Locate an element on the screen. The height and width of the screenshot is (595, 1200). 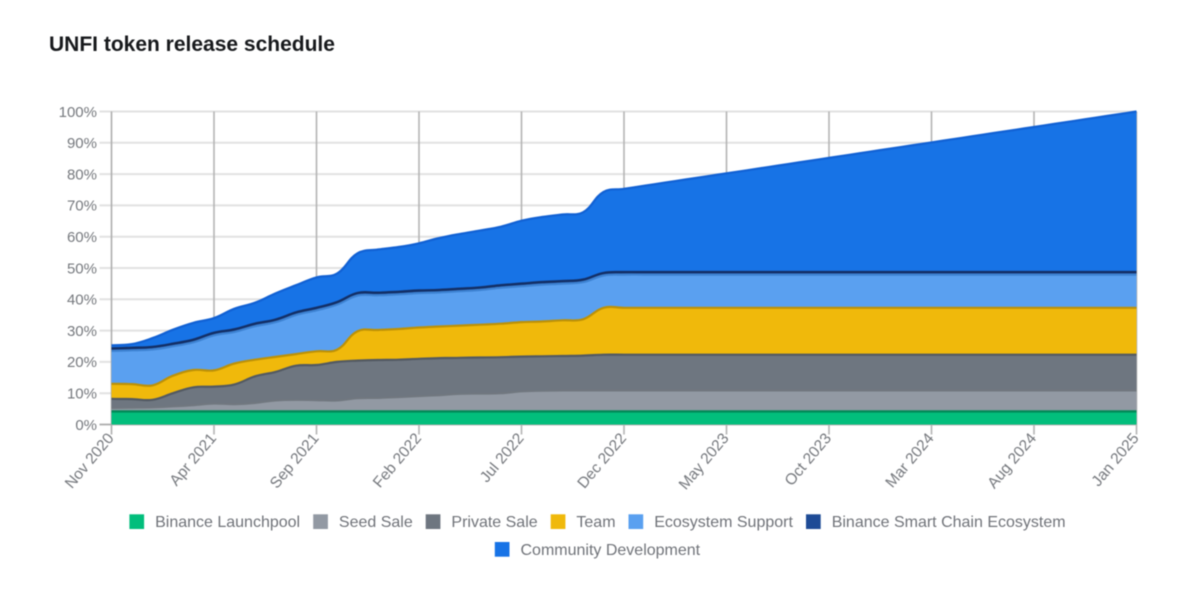
svg-text: 30% is located at coordinates (82, 331).